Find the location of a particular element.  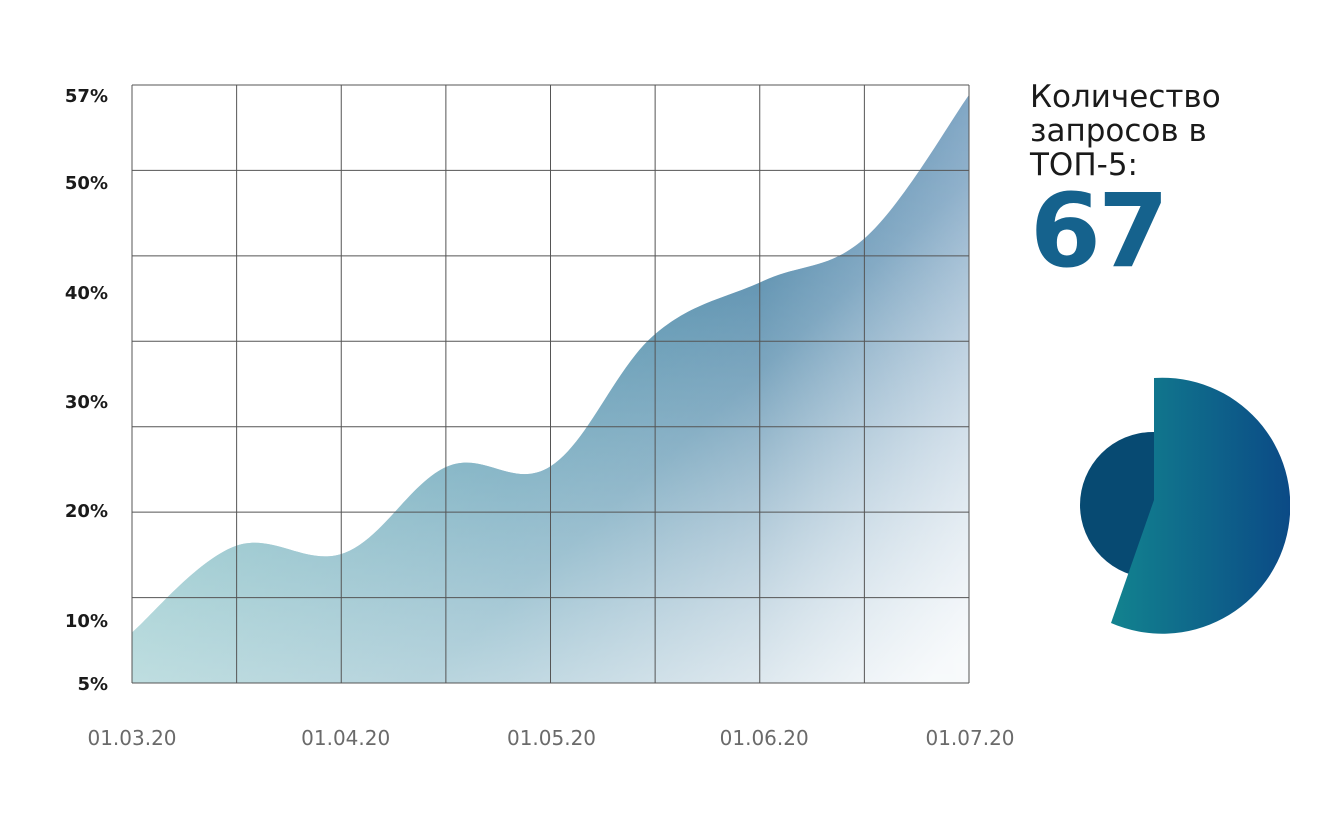

y-tick-label: 20% is located at coordinates (86, 511).